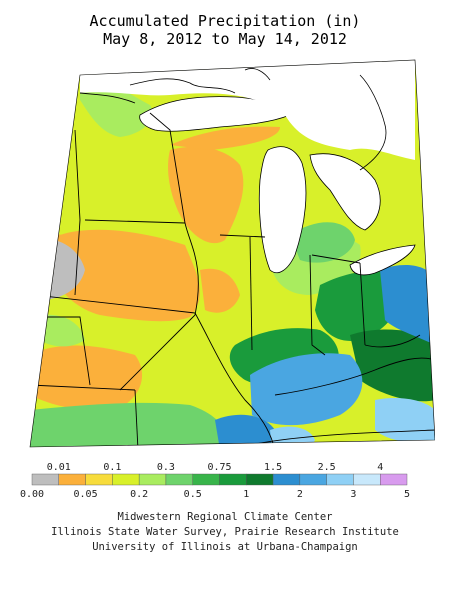  I want to click on legend-lower-tick-label: 3, so click(353, 494).